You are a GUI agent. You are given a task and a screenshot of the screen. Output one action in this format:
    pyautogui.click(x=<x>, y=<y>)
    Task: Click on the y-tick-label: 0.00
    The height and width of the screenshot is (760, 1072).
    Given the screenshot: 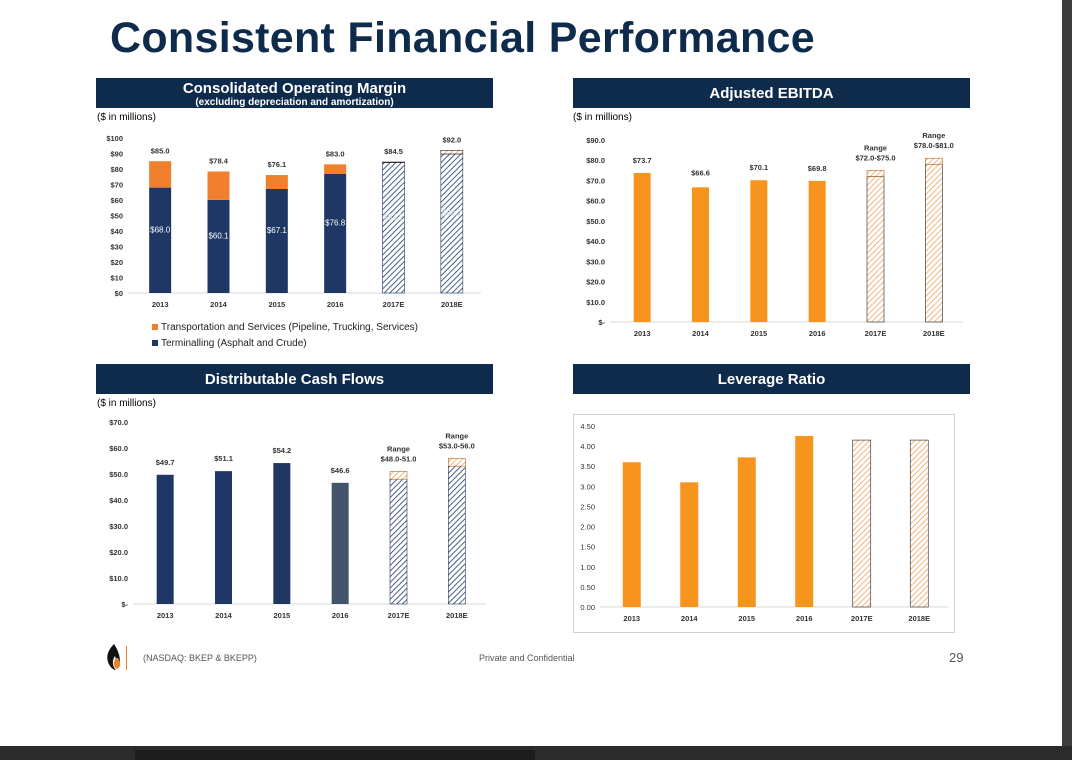 What is the action you would take?
    pyautogui.click(x=587, y=607)
    